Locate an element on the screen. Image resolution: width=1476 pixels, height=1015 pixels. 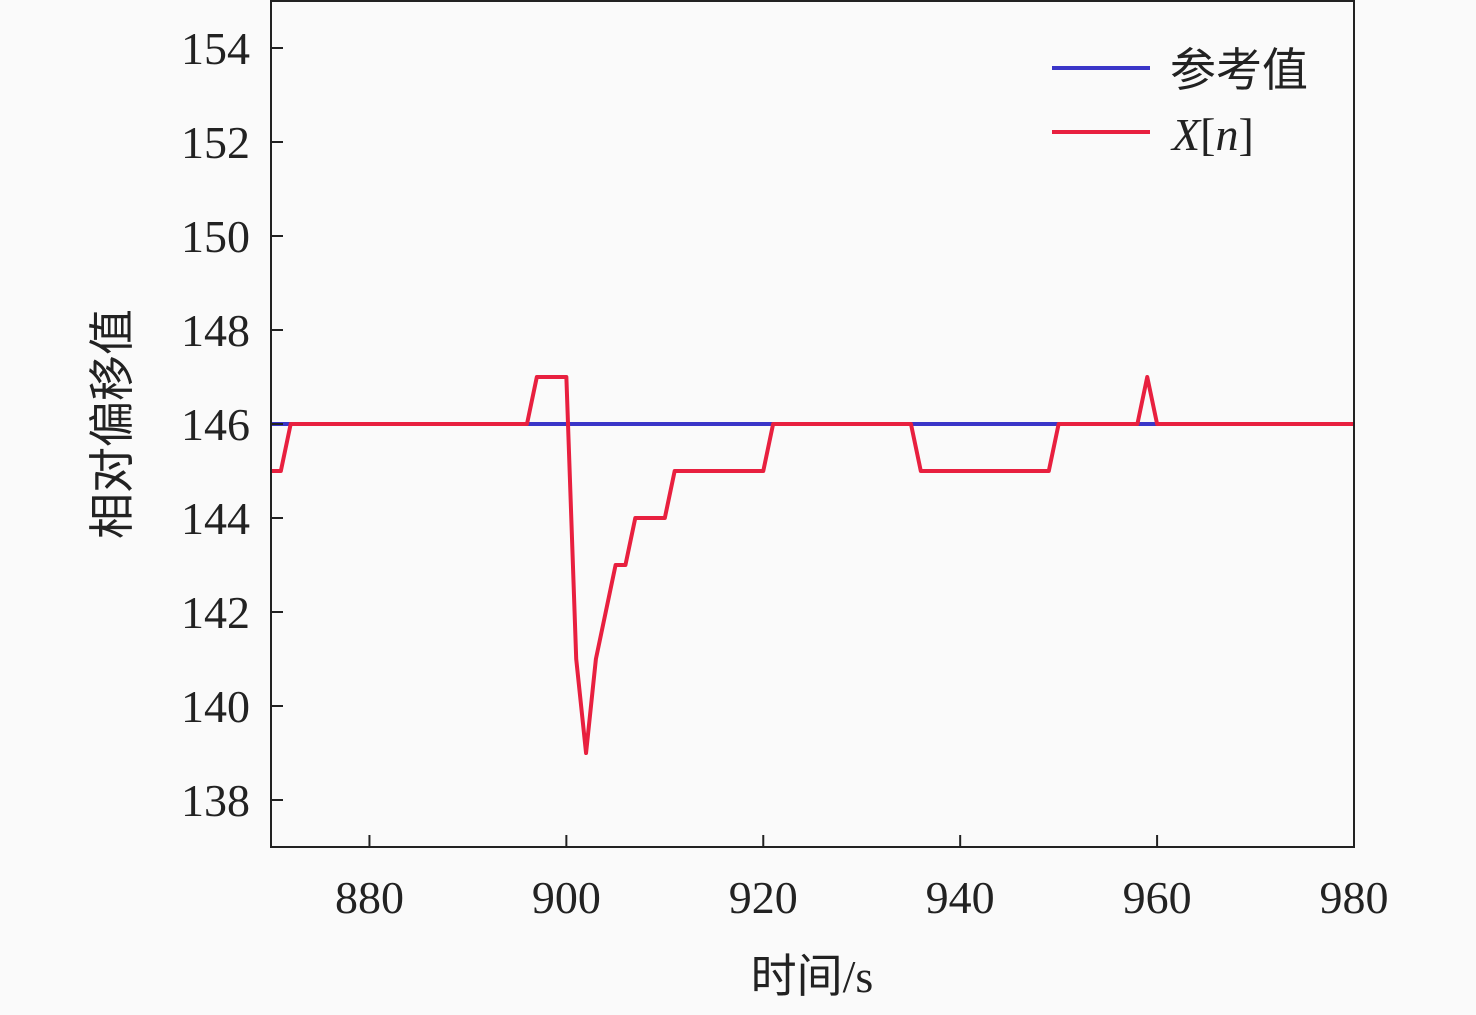
y-axis-label: 相对偏移值 is located at coordinates (112, 424).